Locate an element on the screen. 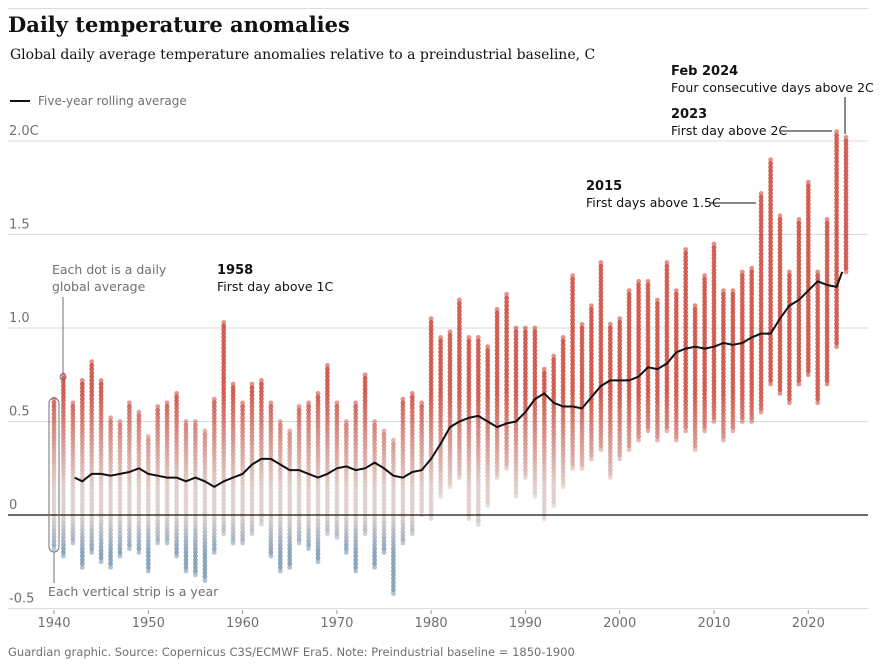 The width and height of the screenshot is (884, 665). year-strip-1999 is located at coordinates (610, 400).